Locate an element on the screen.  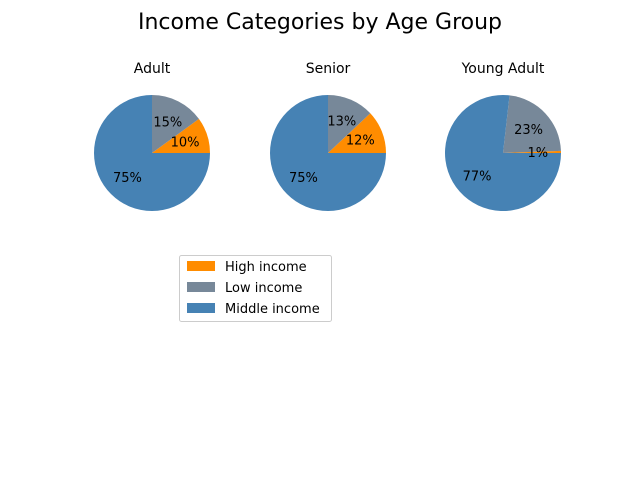
pie-slice-young-adult-middle-income is located at coordinates (502, 153).